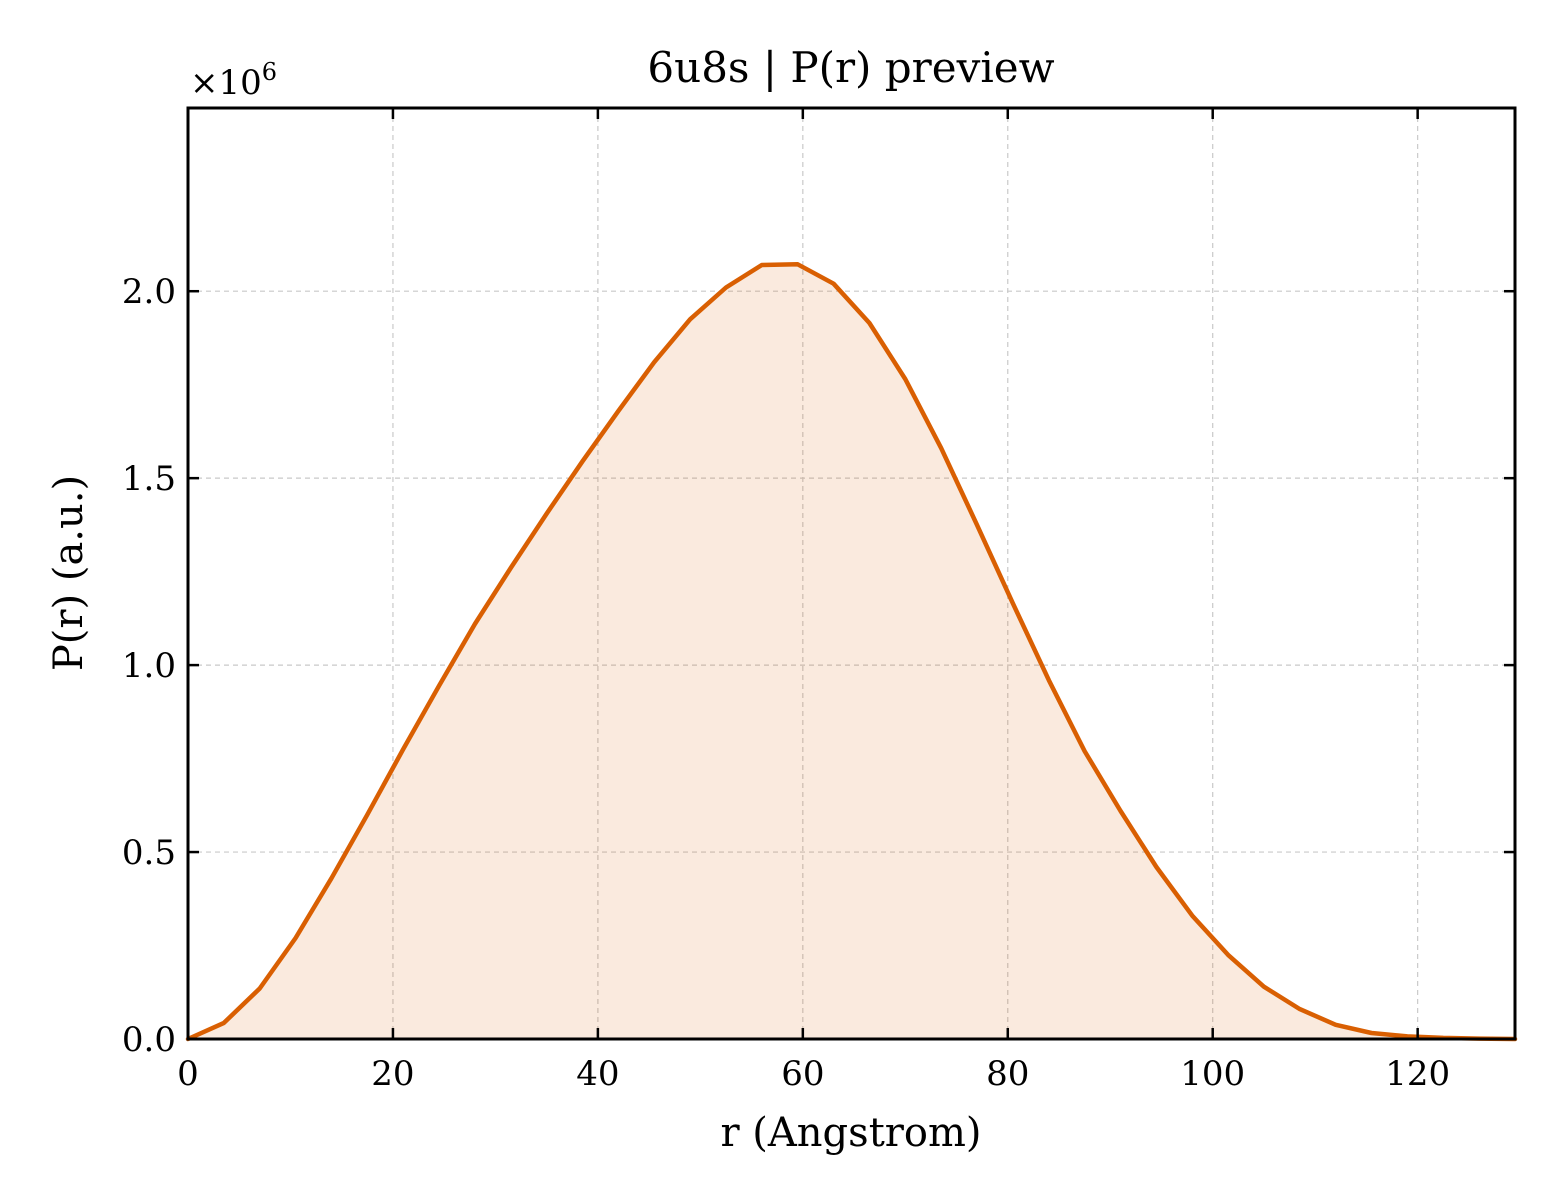 This screenshot has height=1200, width=1560. What do you see at coordinates (149, 479) in the screenshot?
I see `y-tick-label: 1.5` at bounding box center [149, 479].